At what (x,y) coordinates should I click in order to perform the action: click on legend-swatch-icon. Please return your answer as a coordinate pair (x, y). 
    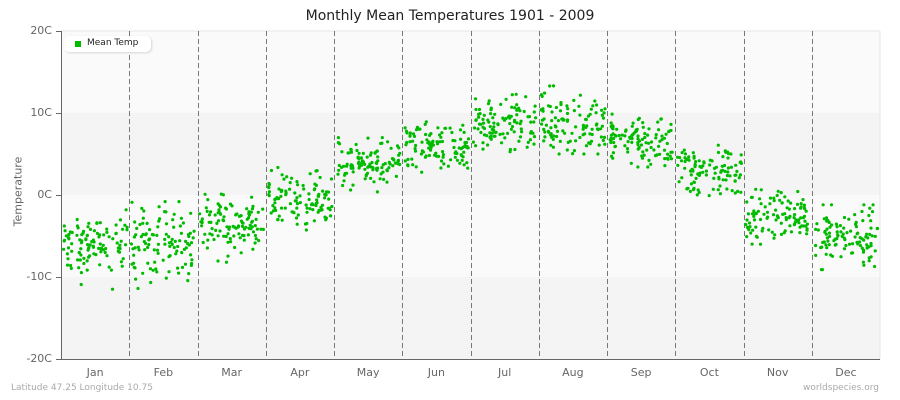
    Looking at the image, I should click on (78, 44).